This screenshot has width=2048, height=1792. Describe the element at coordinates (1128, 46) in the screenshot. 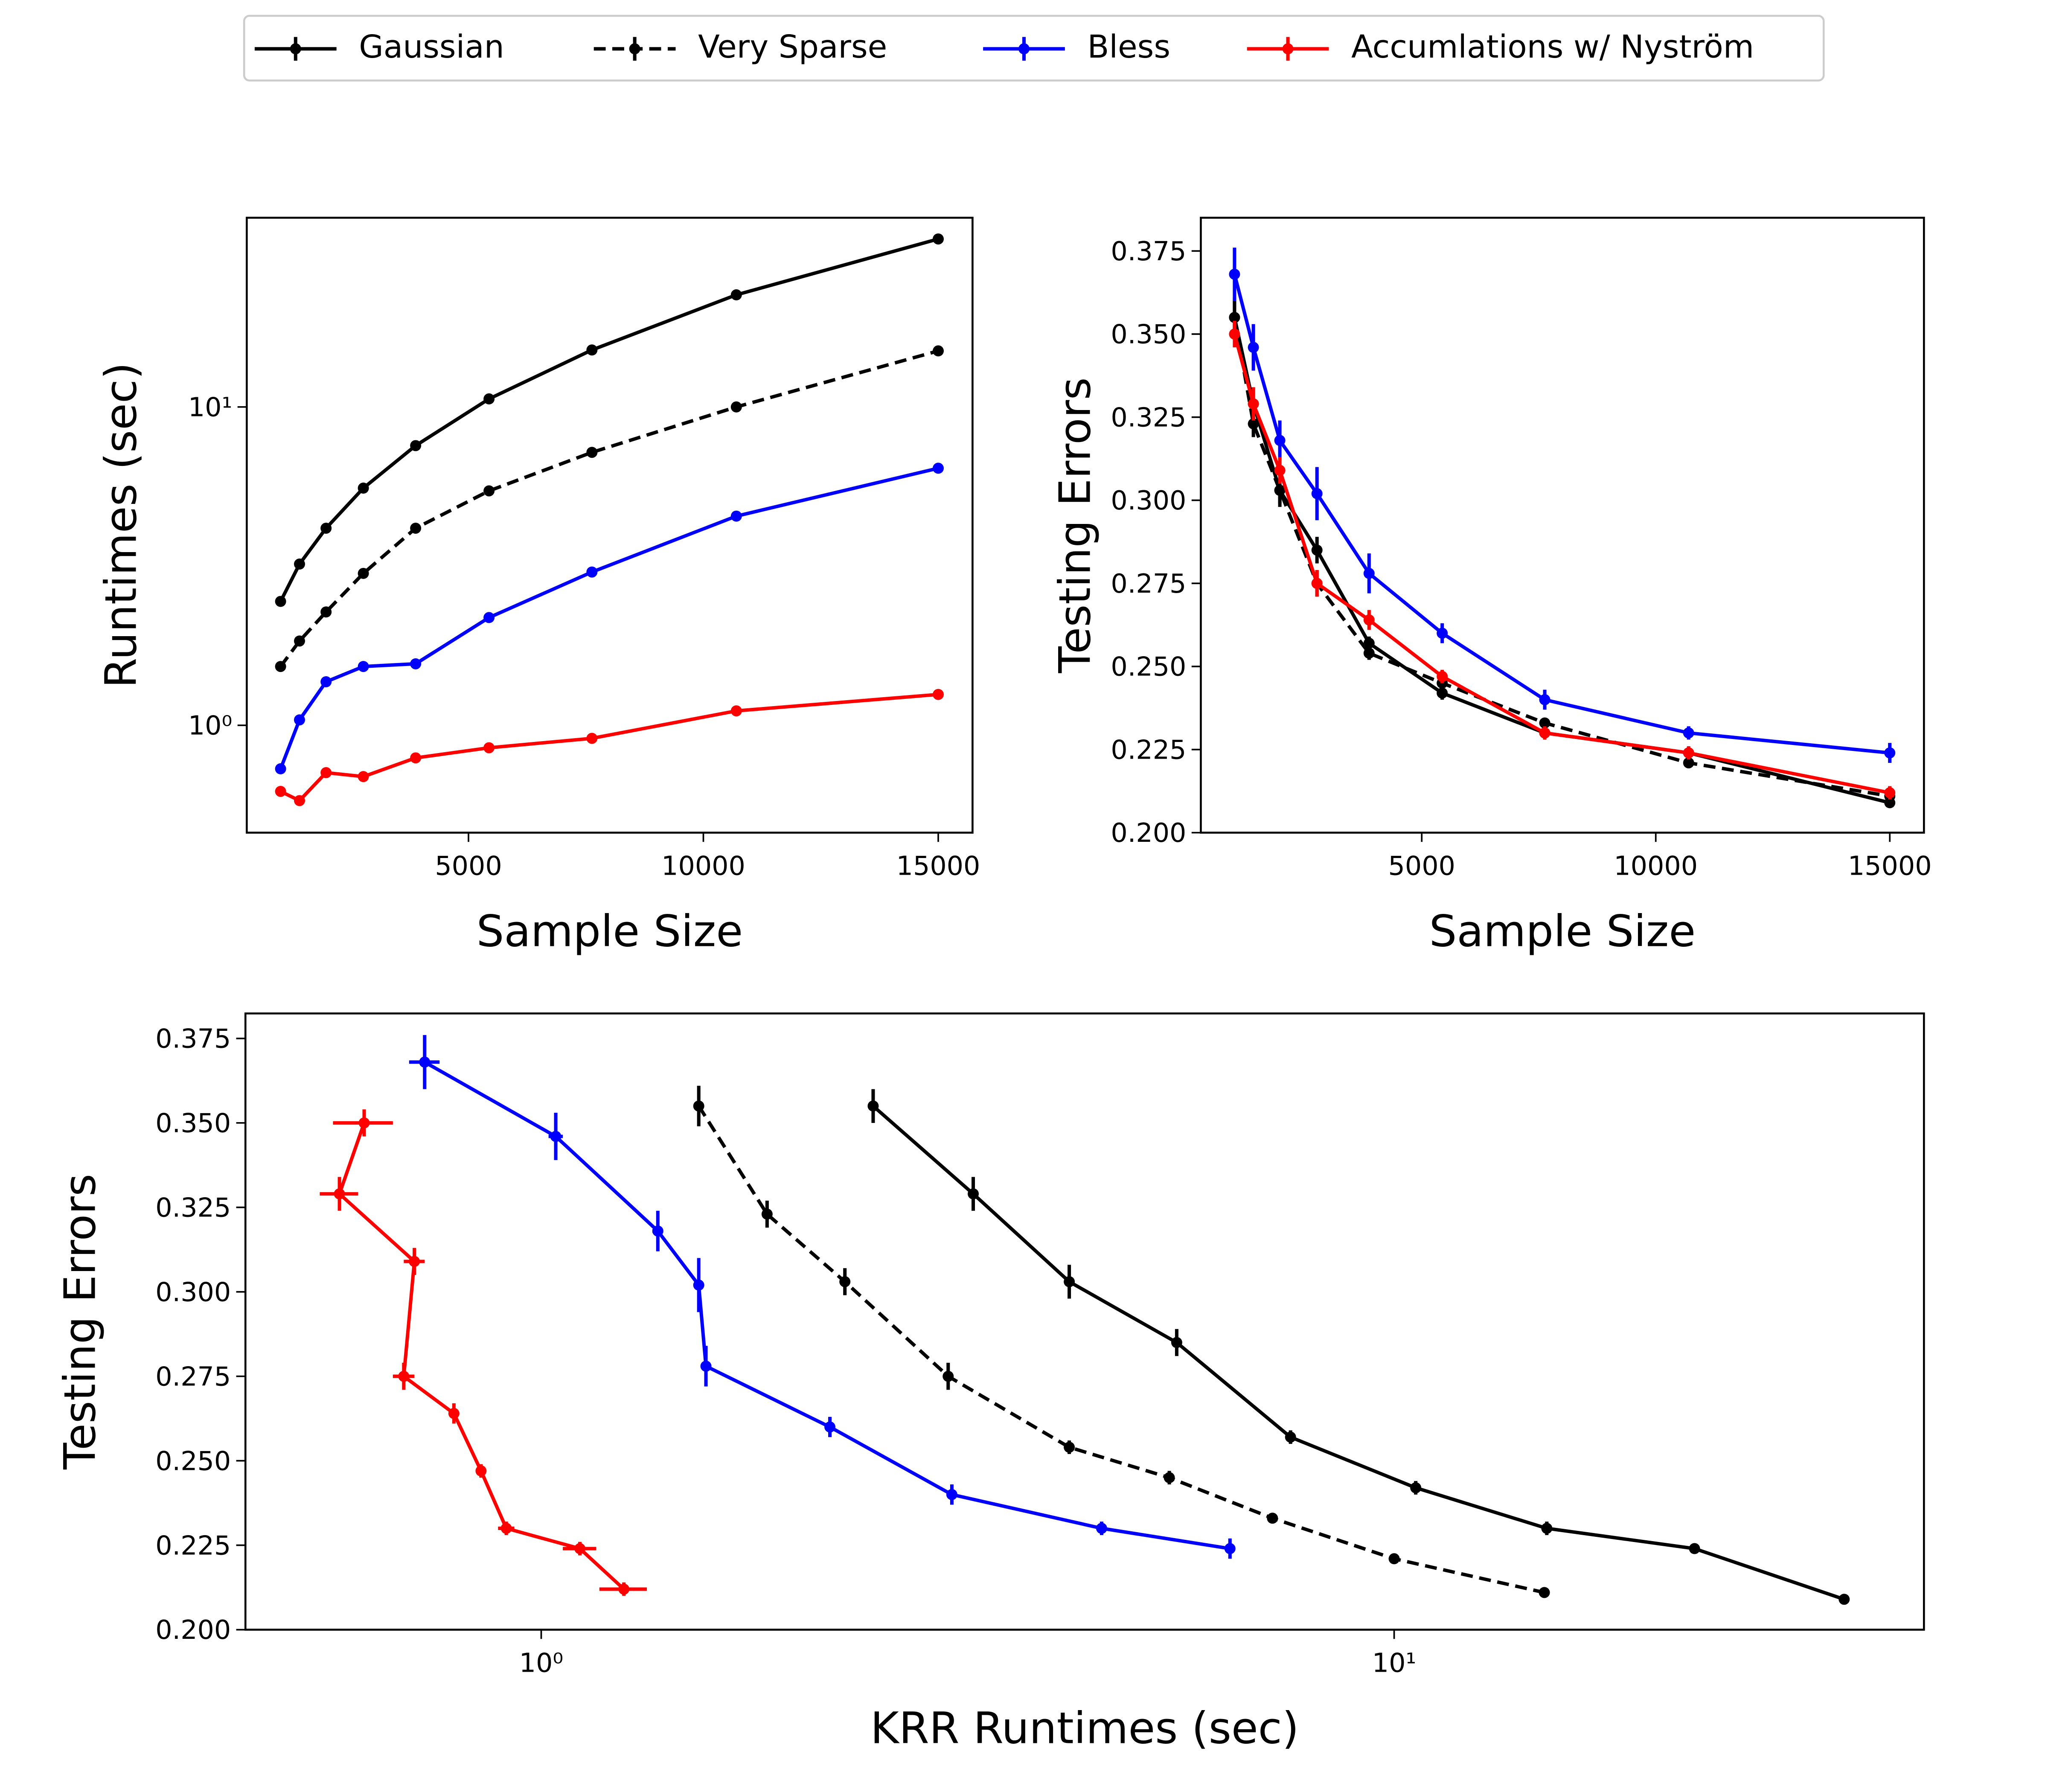

I see `legend-label: Bless` at that location.